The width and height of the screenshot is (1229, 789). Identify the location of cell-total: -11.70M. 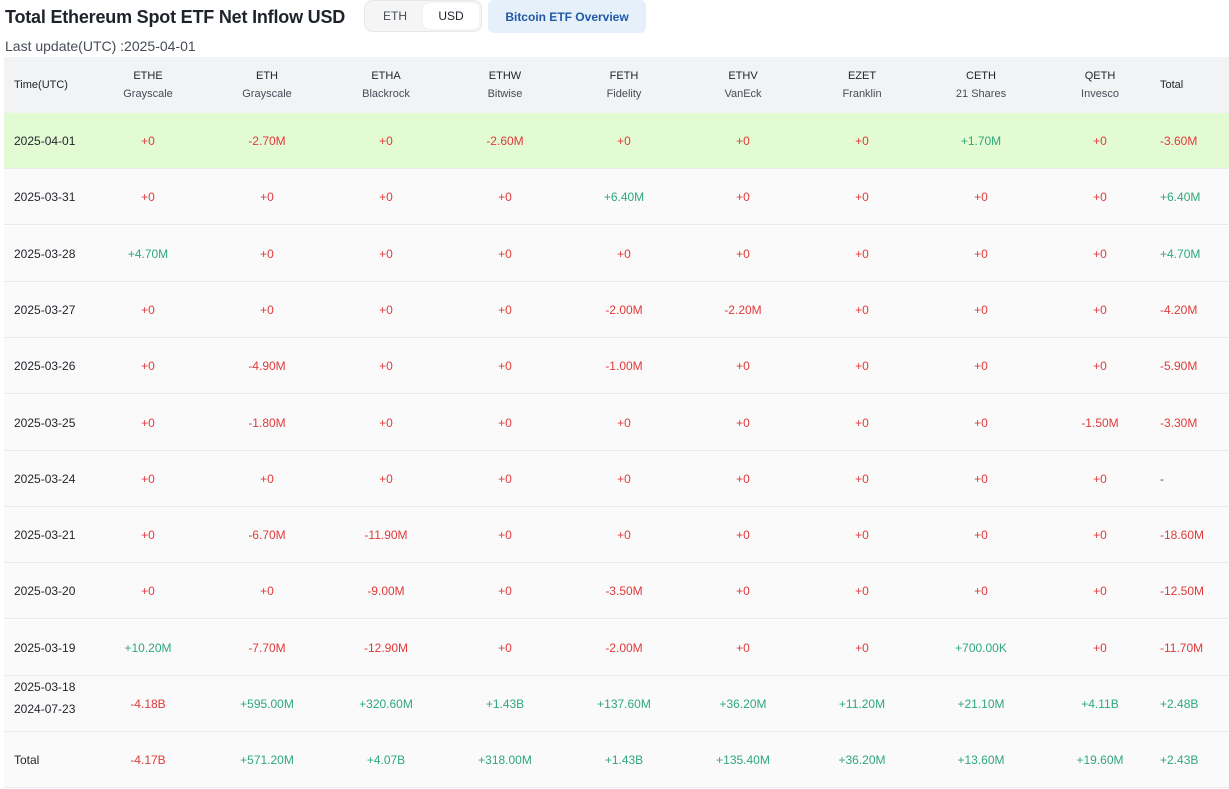
(1182, 647).